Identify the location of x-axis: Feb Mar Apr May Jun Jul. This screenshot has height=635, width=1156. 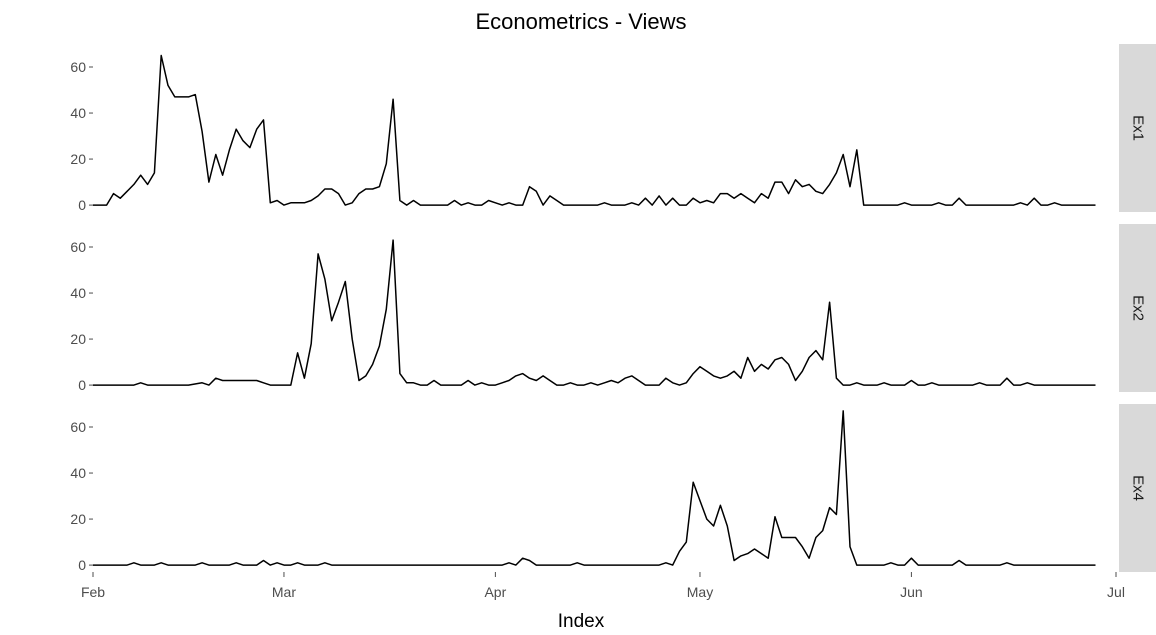
(603, 586).